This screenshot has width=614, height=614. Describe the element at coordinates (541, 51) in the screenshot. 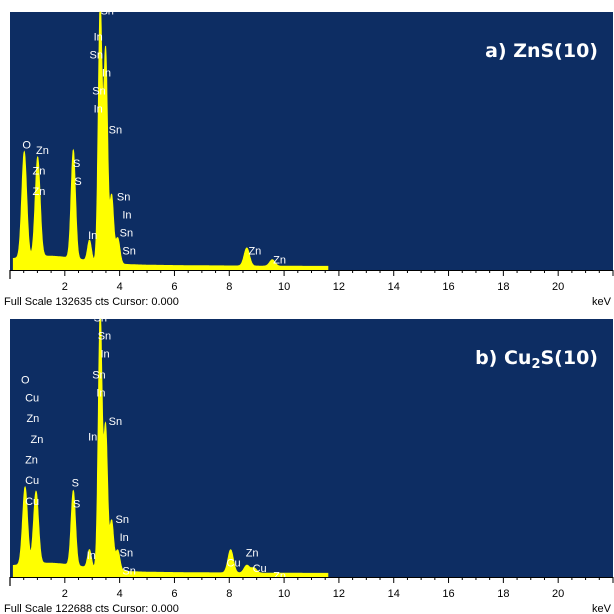

I see `panel-title: a) ZnS(10)` at that location.